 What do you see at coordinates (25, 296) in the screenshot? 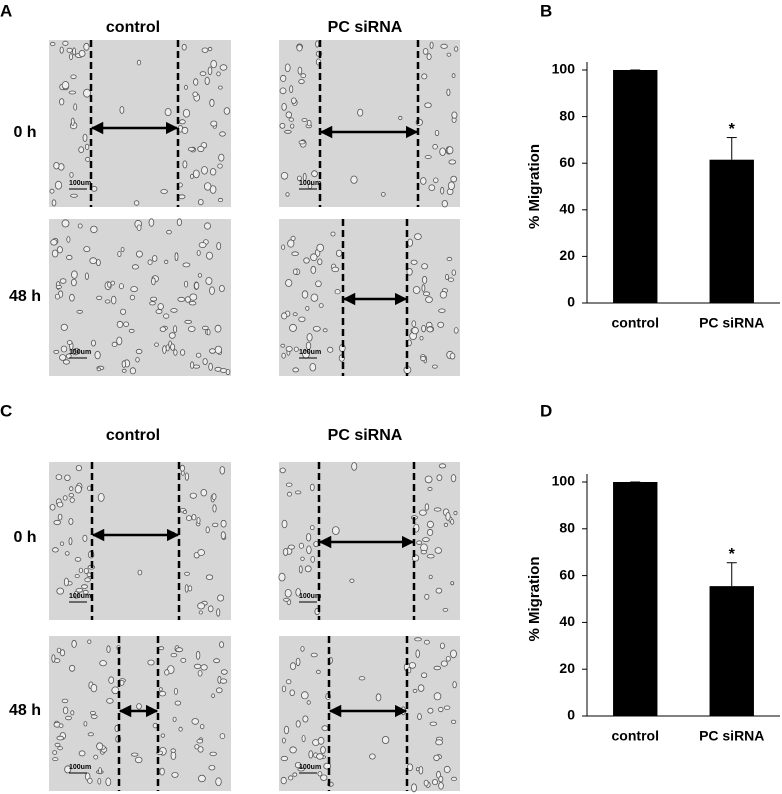
I see `row-label: 48 h` at bounding box center [25, 296].